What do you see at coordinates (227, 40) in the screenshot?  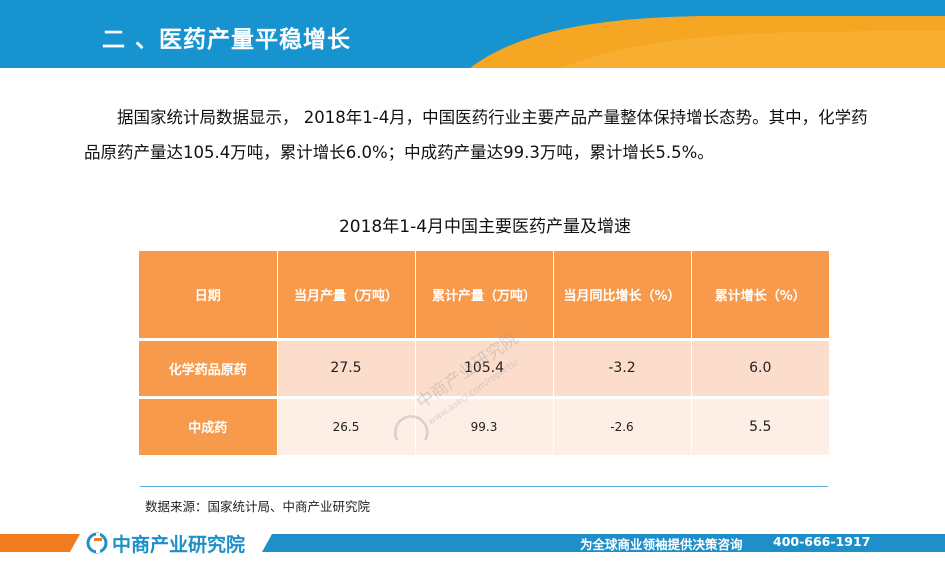 I see `page-title: 二 、医药产量平稳增长` at bounding box center [227, 40].